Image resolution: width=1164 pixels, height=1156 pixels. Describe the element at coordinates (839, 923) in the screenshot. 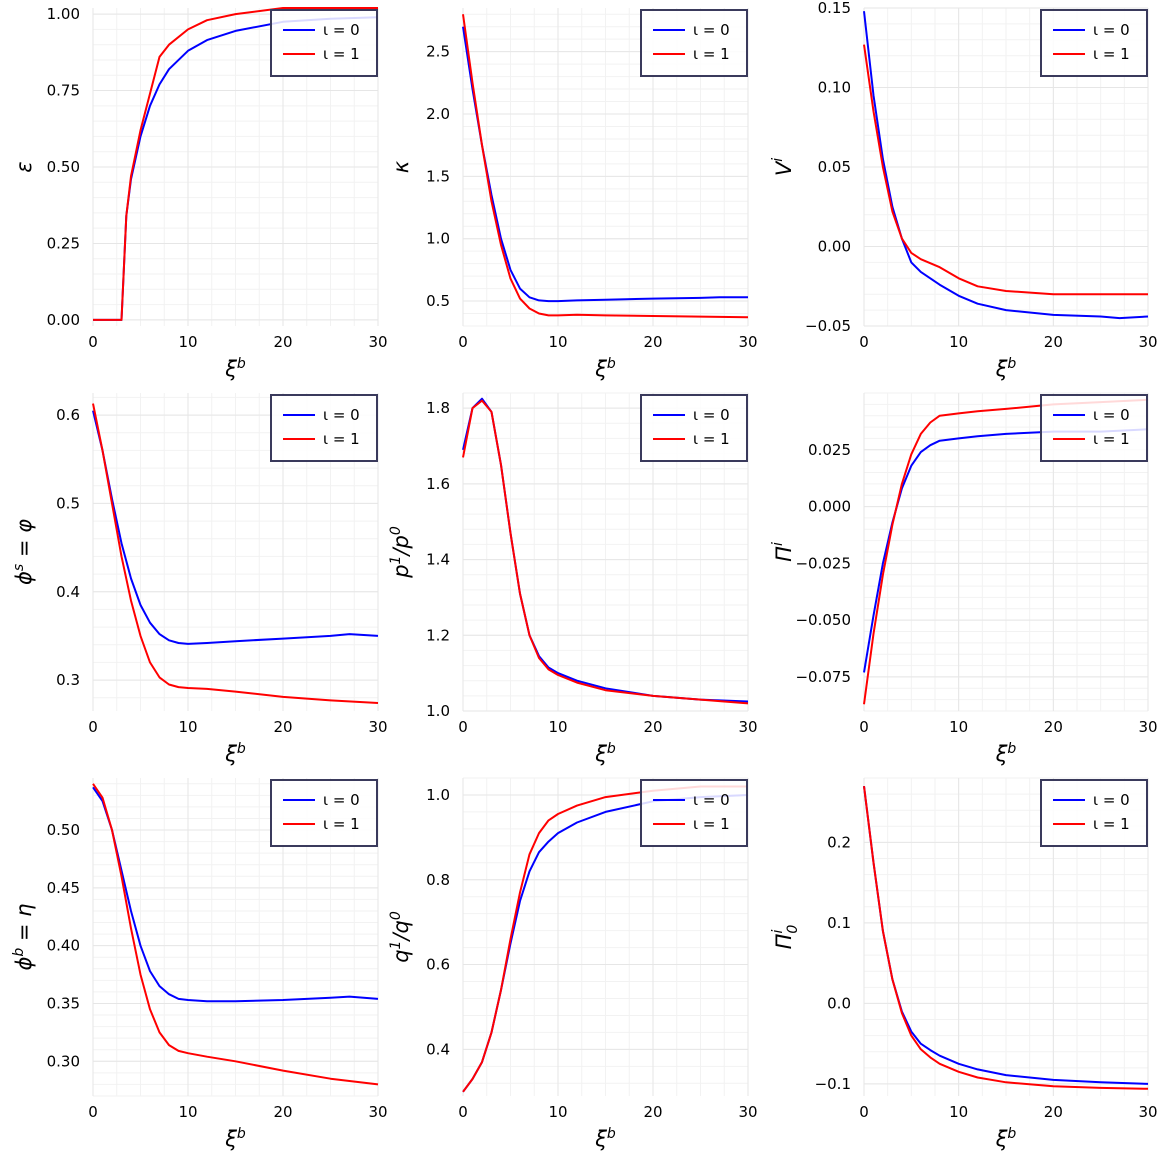

I see `y-tick-label: 0.1` at that location.